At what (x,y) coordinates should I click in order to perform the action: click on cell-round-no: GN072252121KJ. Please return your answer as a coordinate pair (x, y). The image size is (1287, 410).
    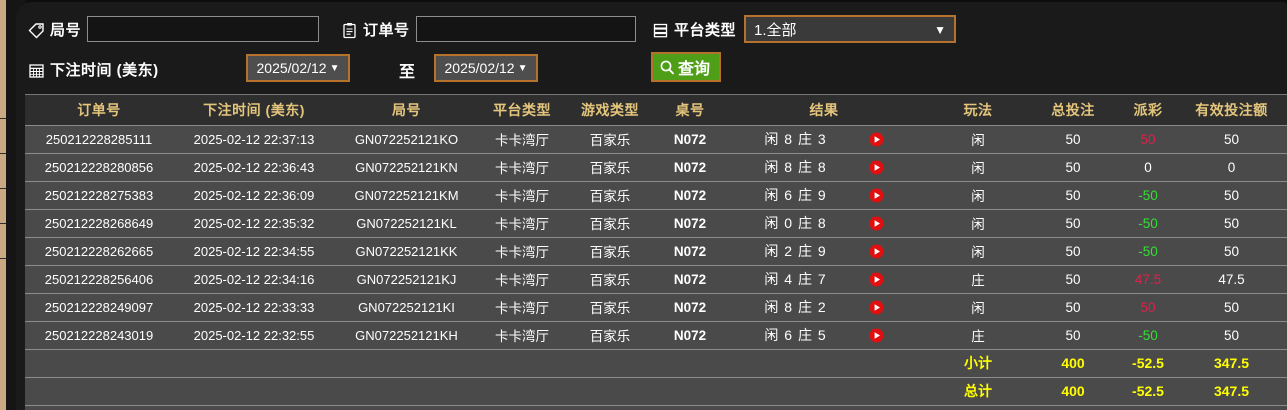
    Looking at the image, I should click on (406, 279).